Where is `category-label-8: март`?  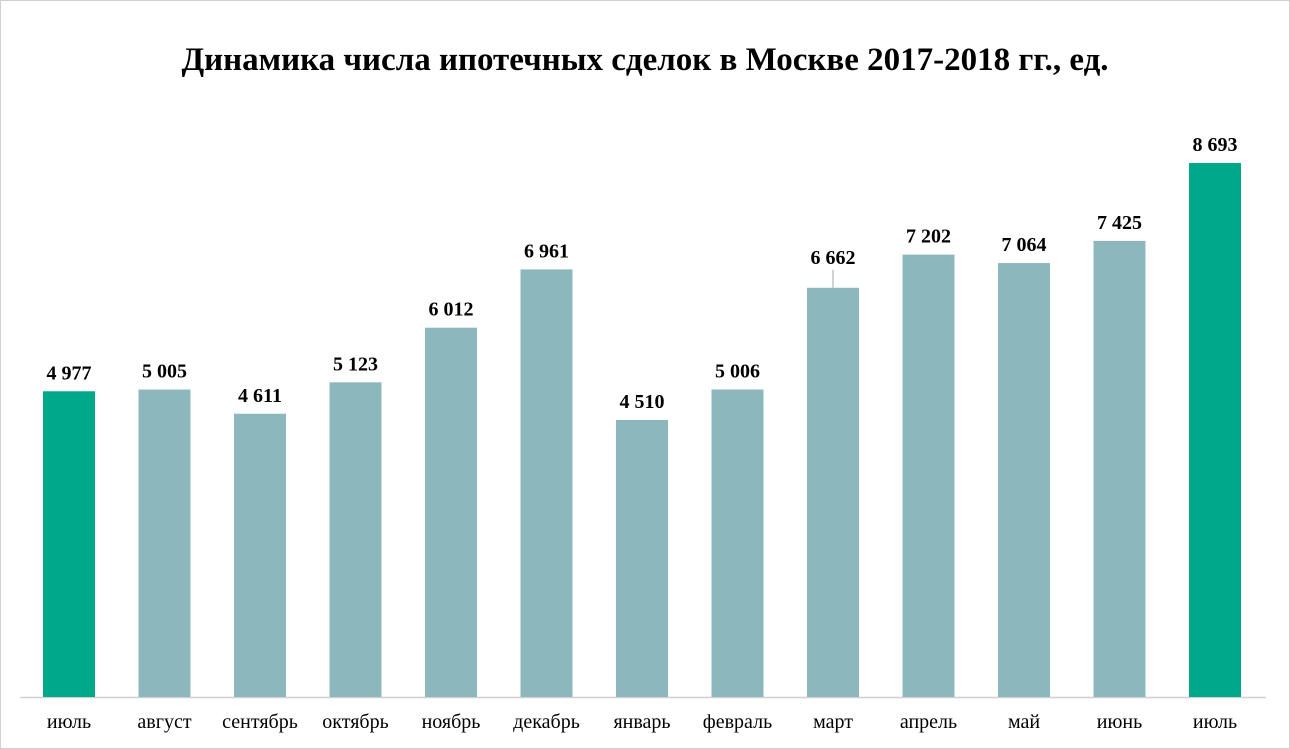 category-label-8: март is located at coordinates (833, 722).